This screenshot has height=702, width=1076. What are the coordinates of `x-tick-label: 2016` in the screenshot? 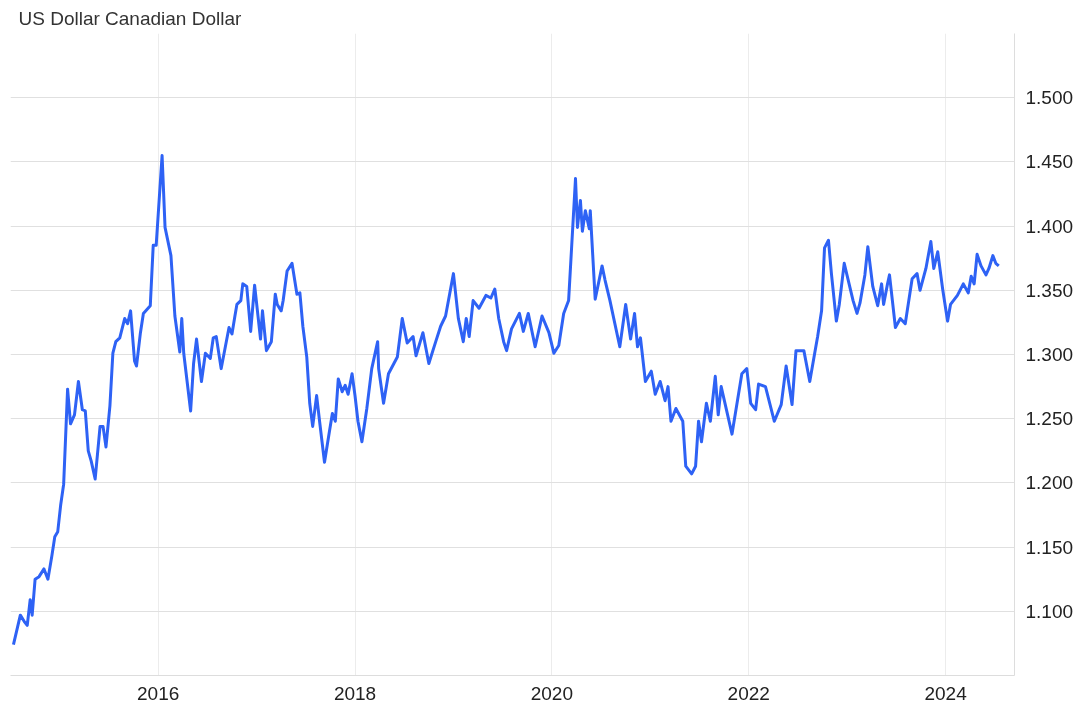 It's located at (158, 692).